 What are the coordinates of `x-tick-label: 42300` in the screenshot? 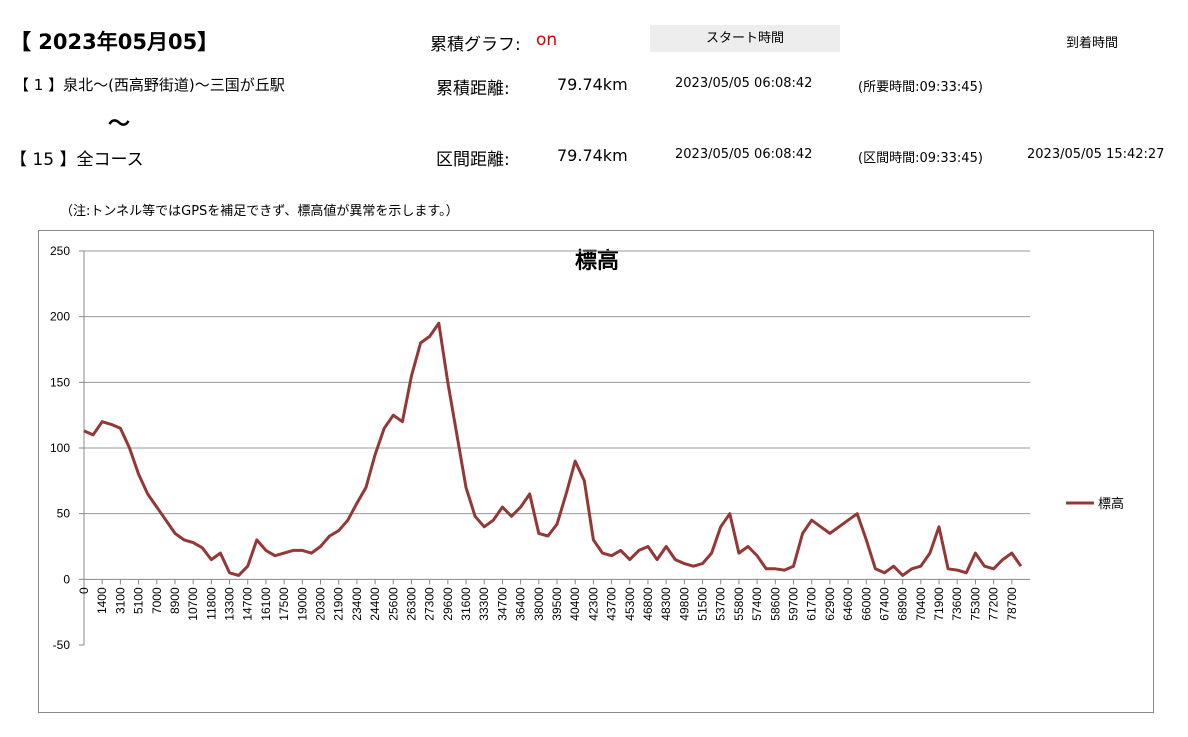 It's located at (593, 604).